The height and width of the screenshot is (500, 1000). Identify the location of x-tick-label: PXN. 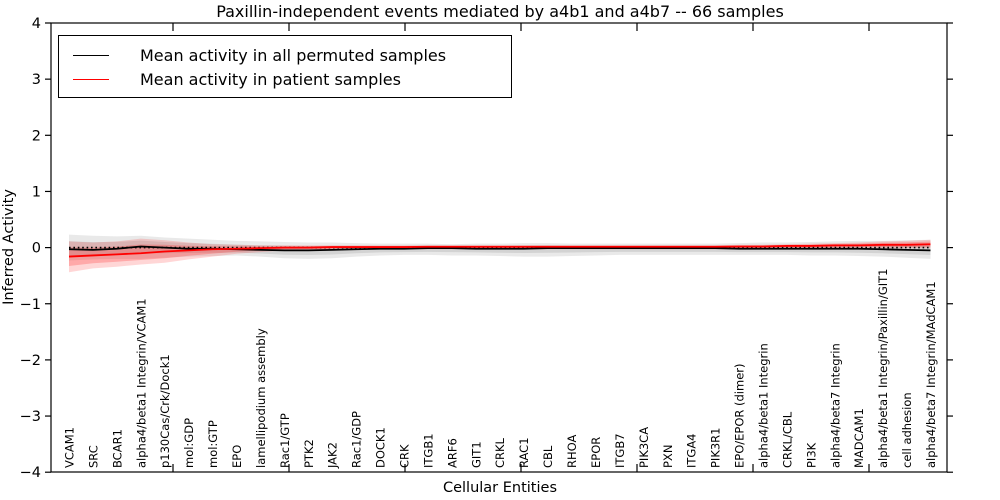
(668, 456).